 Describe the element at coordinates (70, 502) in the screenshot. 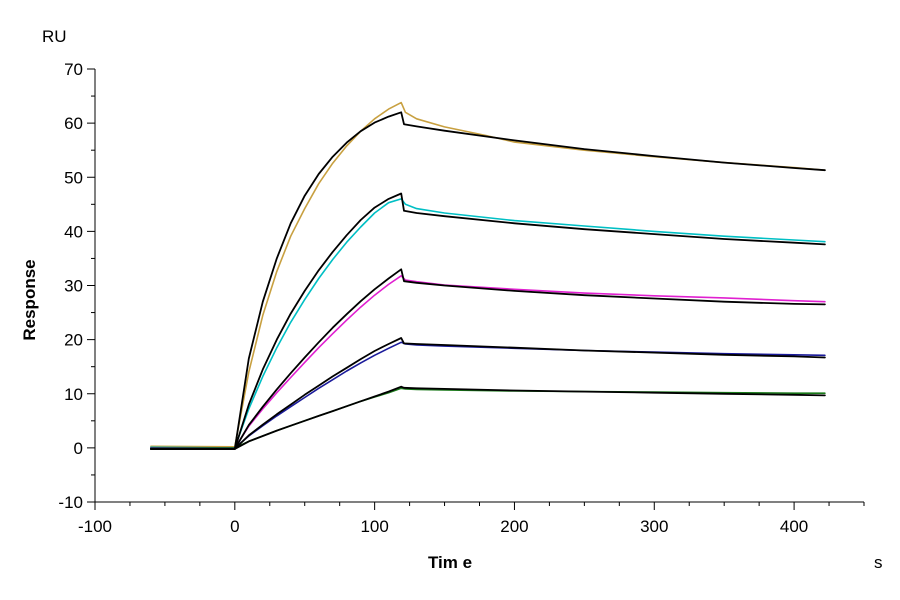

I see `y-tick-label: -10` at that location.